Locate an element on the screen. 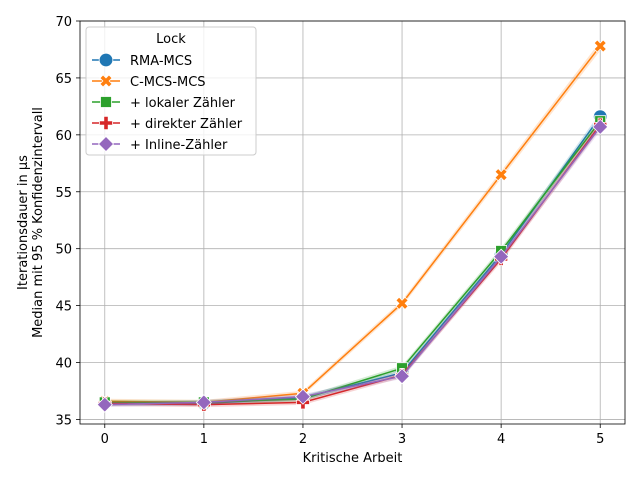  x-axis-ticks: 0 1 2 3 4 5 is located at coordinates (352, 435).